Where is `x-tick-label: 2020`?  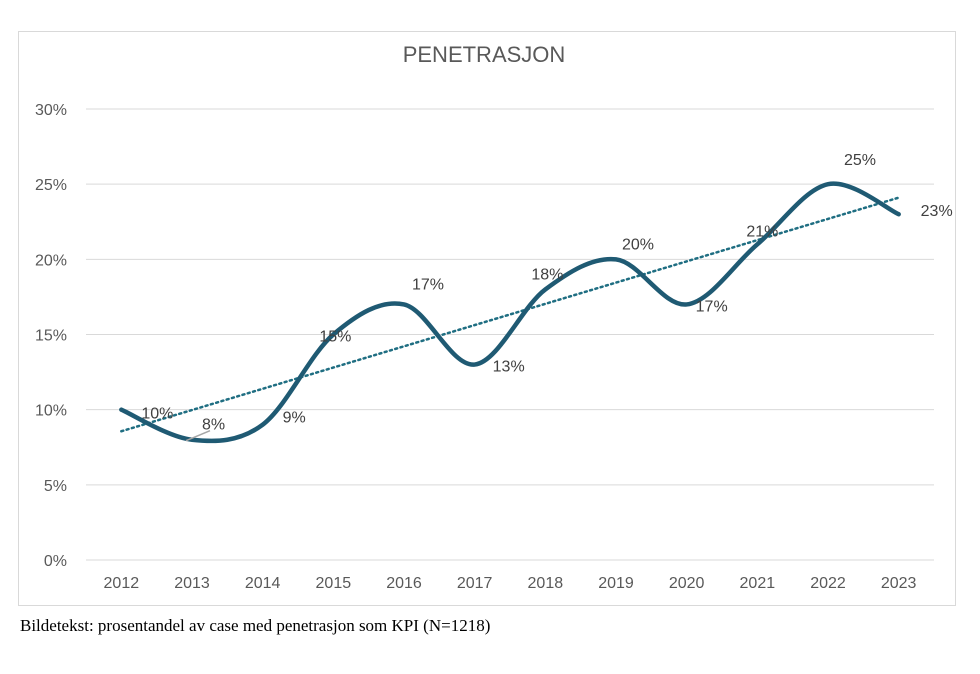
x-tick-label: 2020 is located at coordinates (687, 583).